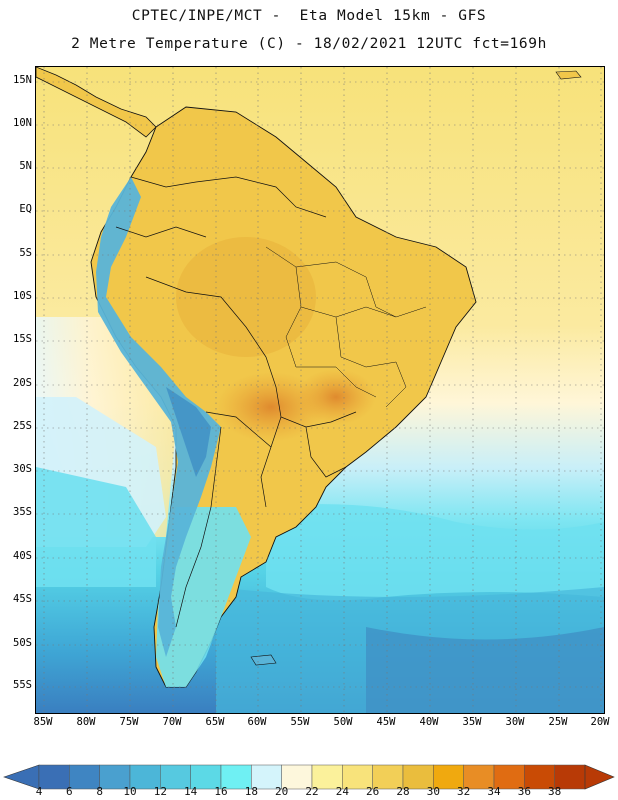 The height and width of the screenshot is (800, 618). What do you see at coordinates (25, 209) in the screenshot?
I see `latitude-label: EQ` at bounding box center [25, 209].